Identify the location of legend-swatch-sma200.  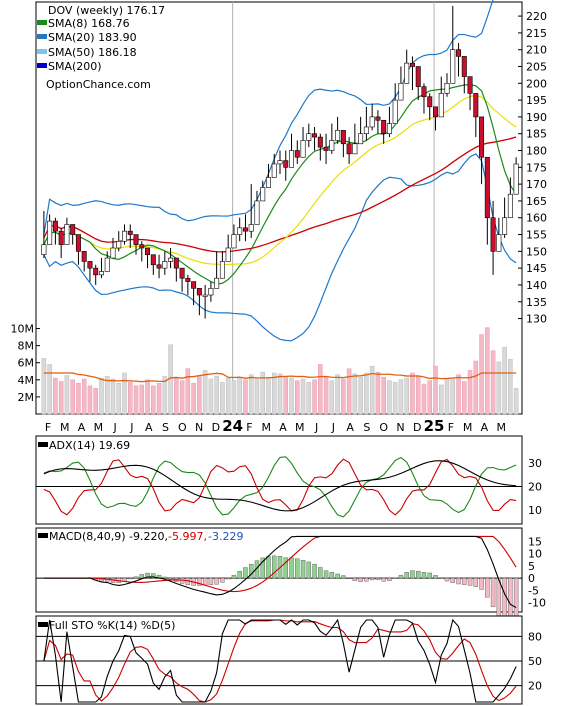
(42, 65).